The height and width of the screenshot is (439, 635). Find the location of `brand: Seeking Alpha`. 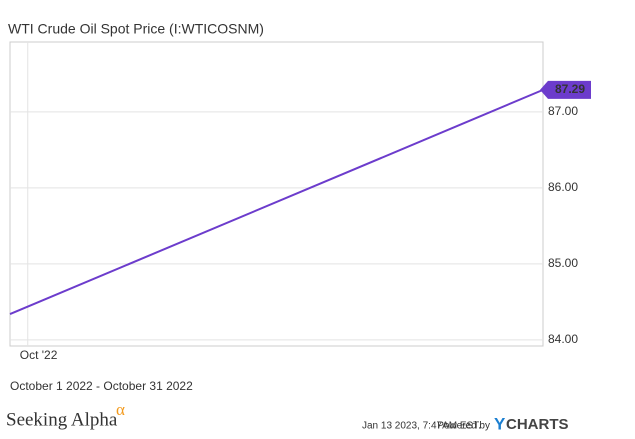

brand: Seeking Alpha is located at coordinates (62, 419).